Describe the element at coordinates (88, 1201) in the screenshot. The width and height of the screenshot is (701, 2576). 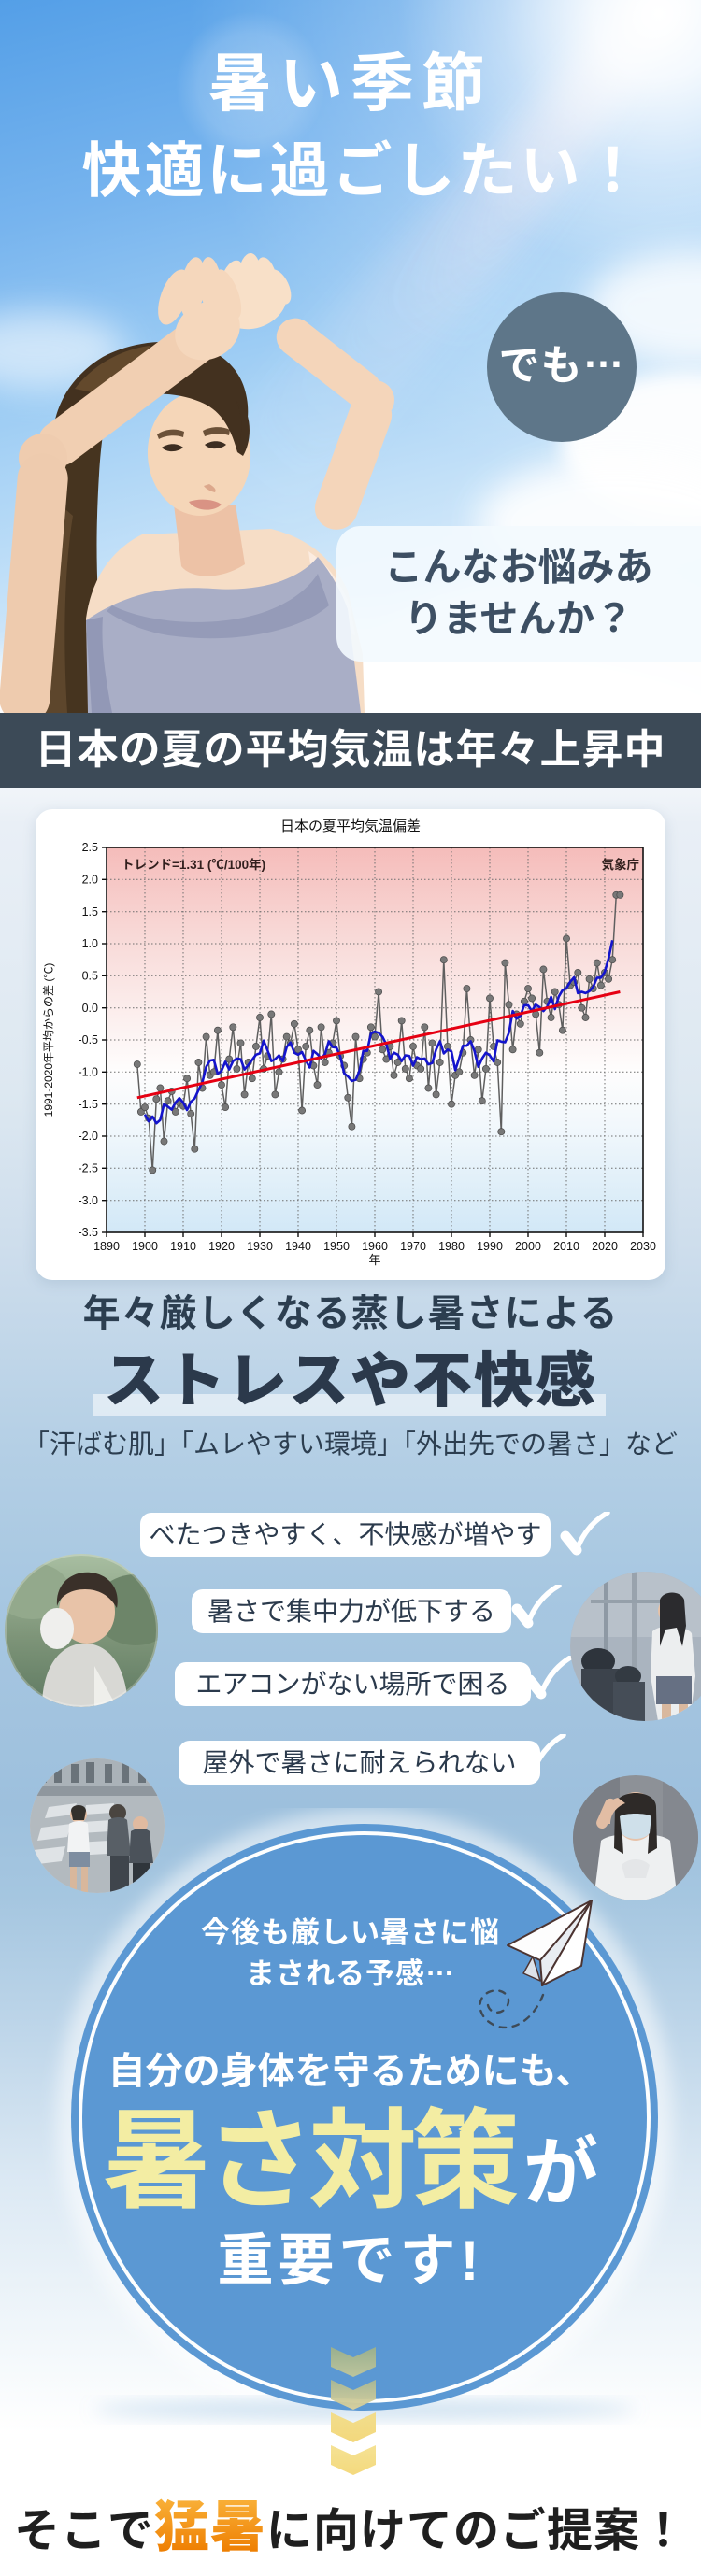
I see `svg-text: -3.0` at that location.